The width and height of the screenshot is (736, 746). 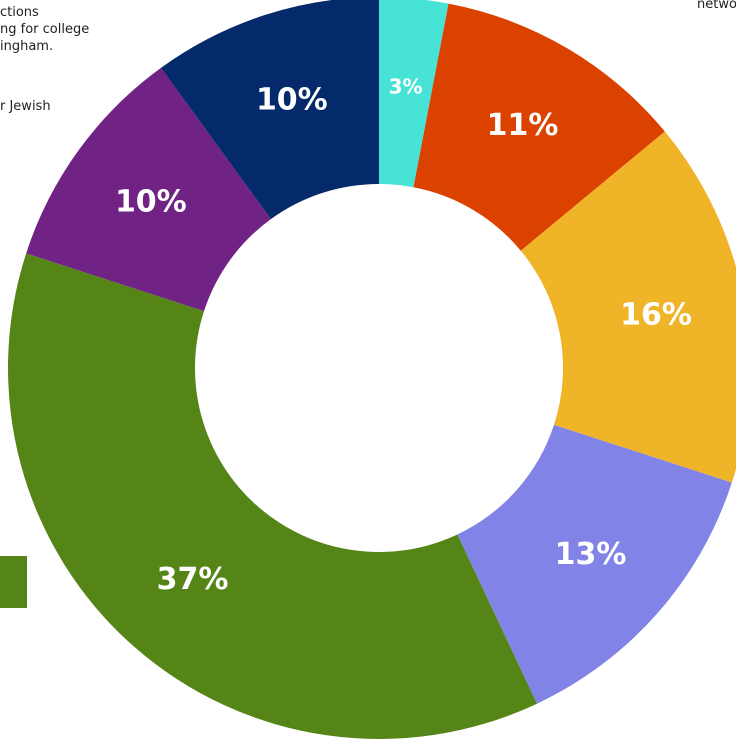 I want to click on cropped-text-line: r Jewish, so click(x=25, y=106).